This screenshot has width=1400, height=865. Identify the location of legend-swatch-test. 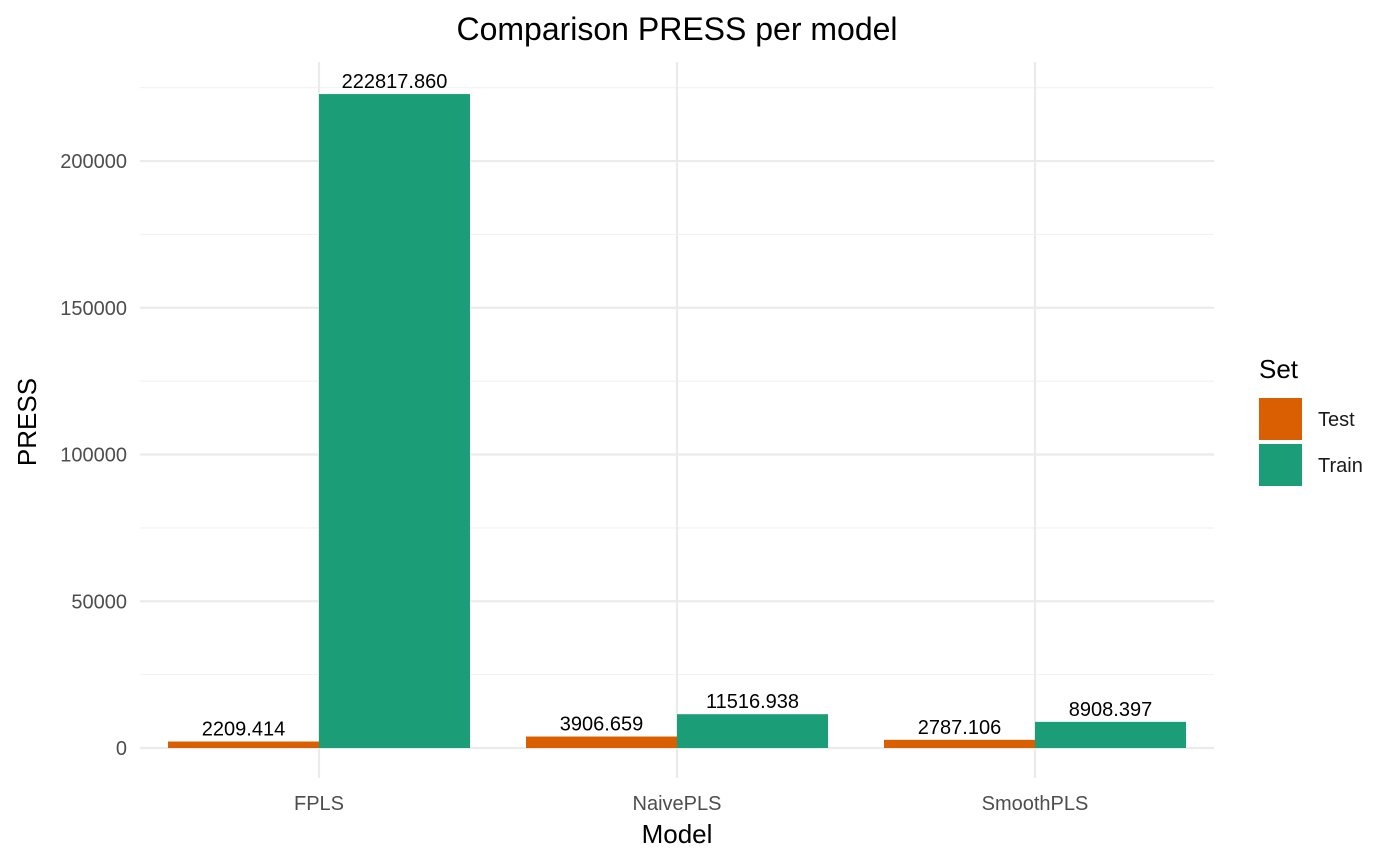
(1280, 419).